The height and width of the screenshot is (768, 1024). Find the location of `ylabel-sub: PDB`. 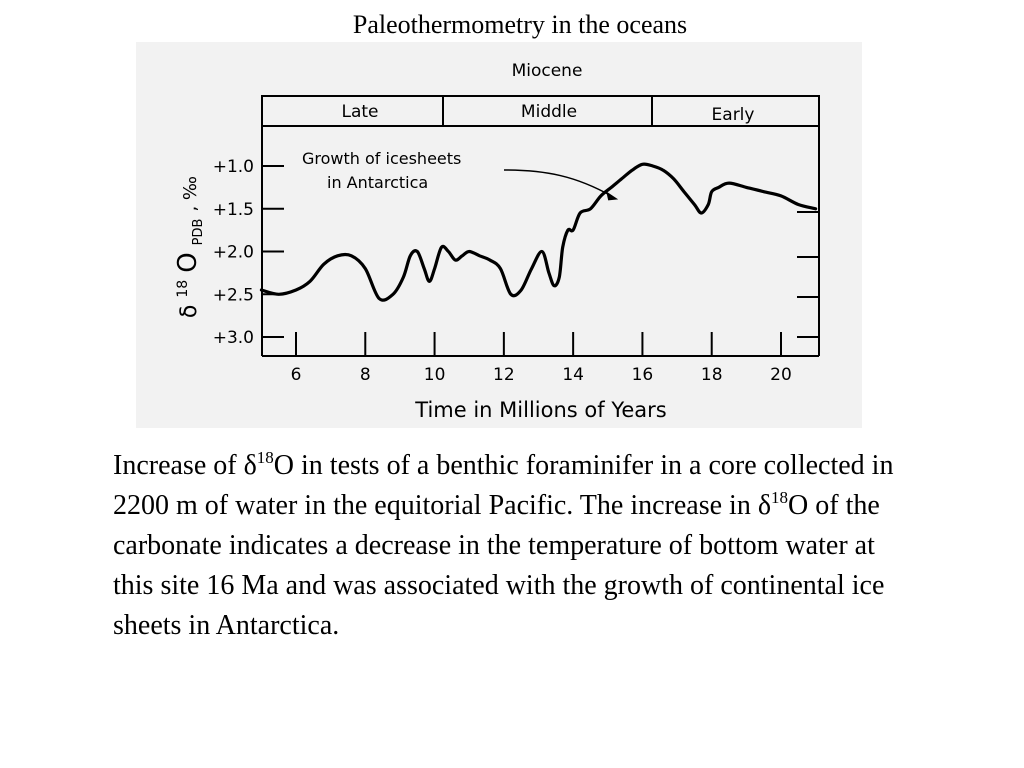

ylabel-sub: PDB is located at coordinates (198, 232).